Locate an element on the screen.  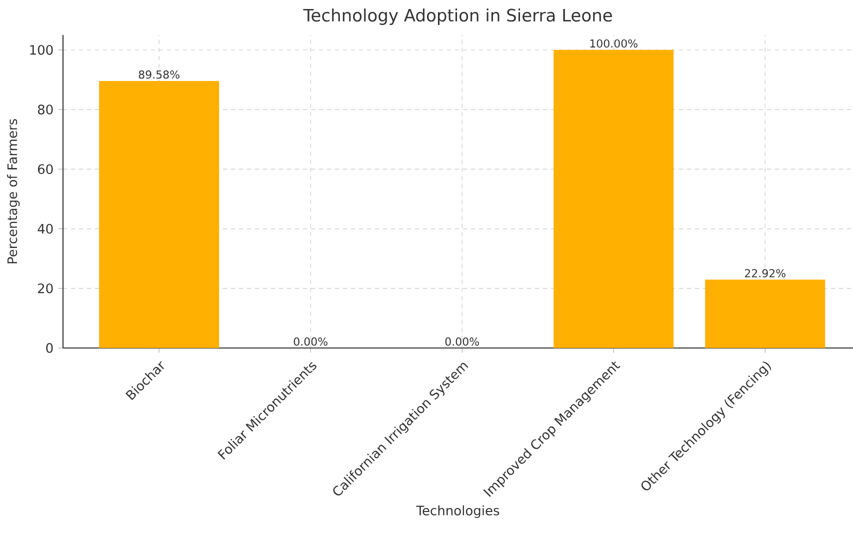
y-tick-label: 0 is located at coordinates (49, 348).